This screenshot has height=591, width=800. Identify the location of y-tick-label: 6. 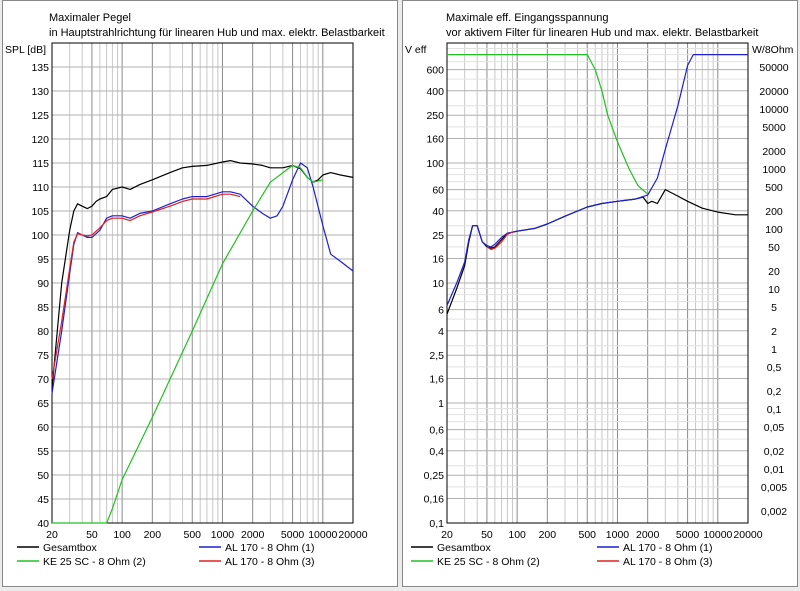
(441, 311).